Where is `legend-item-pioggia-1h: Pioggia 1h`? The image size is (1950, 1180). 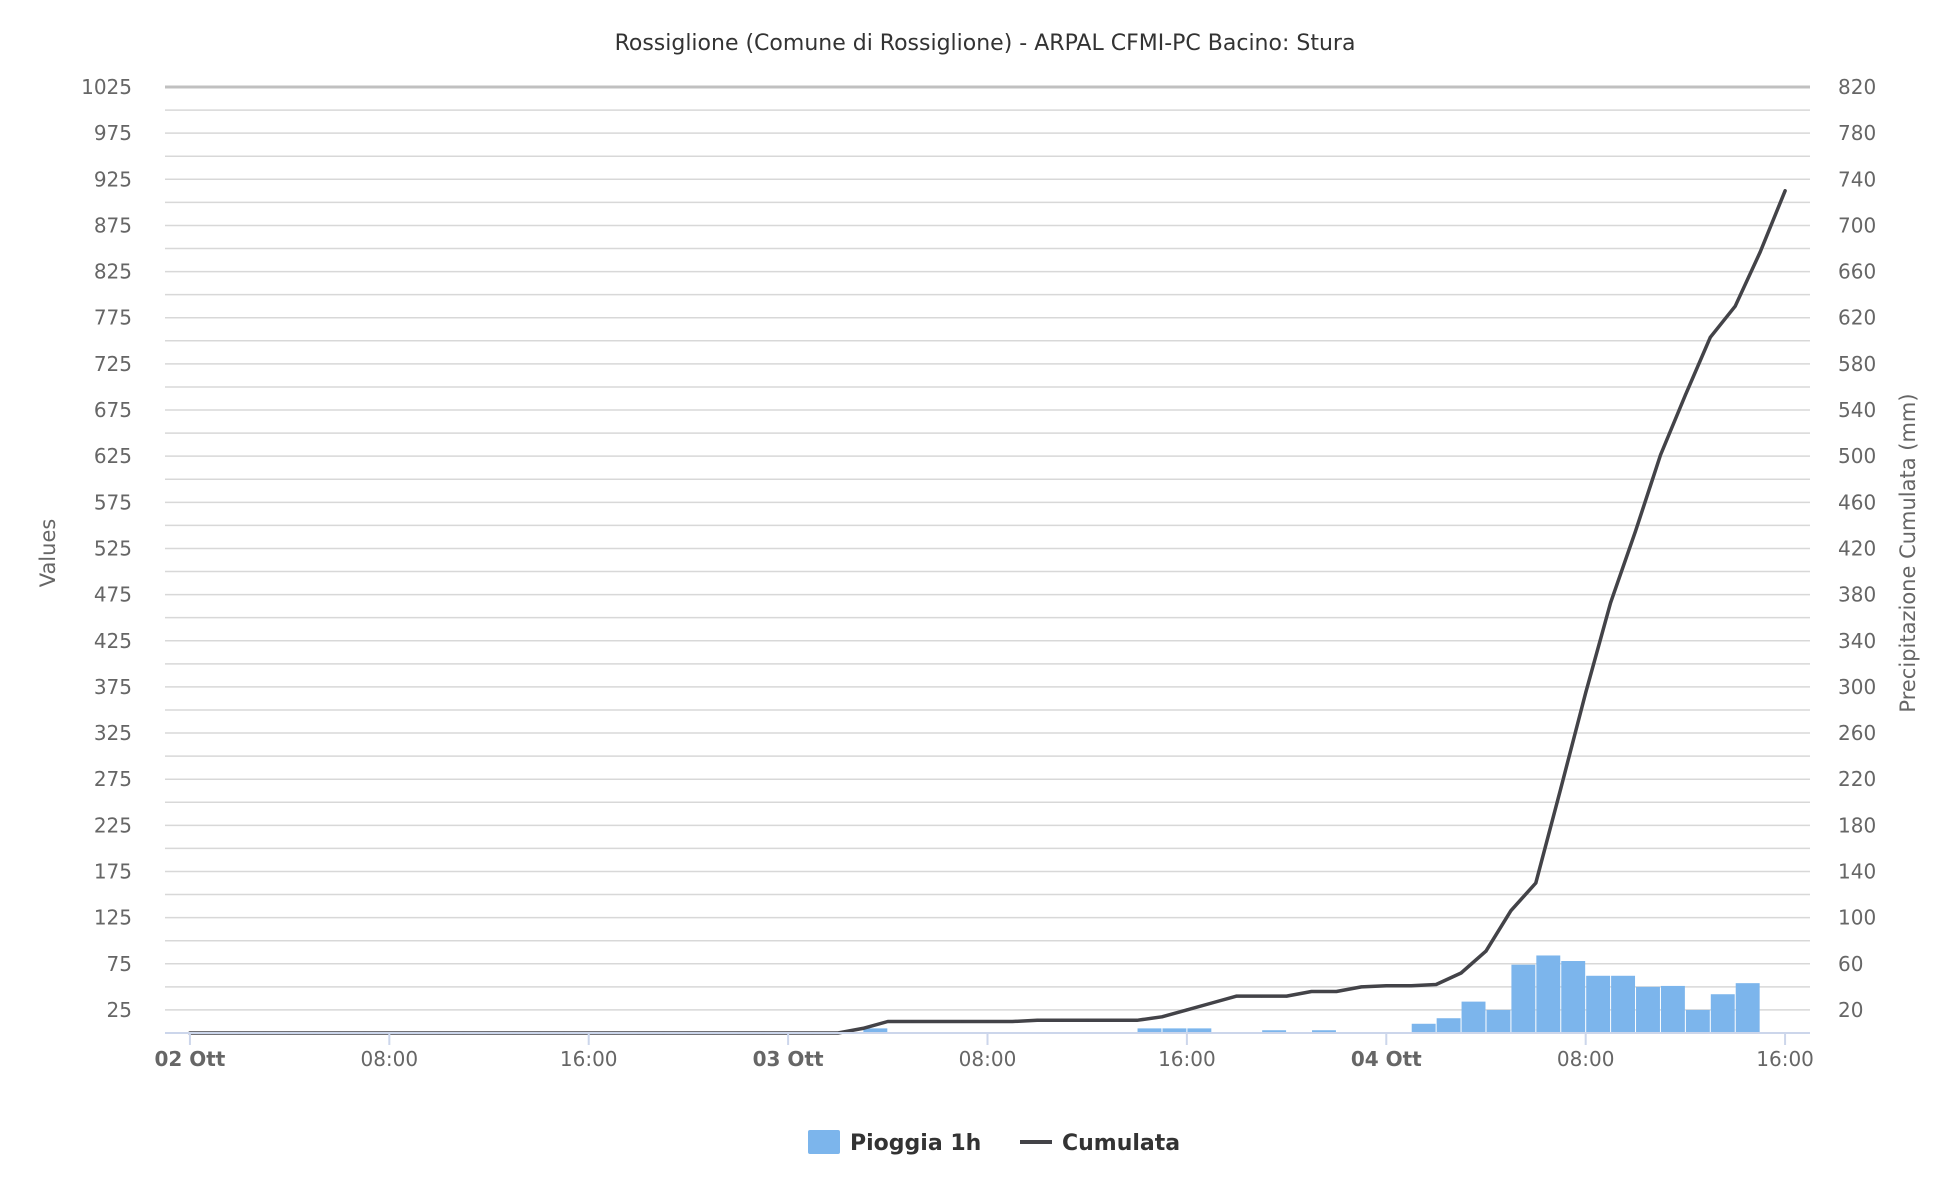
legend-item-pioggia-1h: Pioggia 1h is located at coordinates (894, 1143).